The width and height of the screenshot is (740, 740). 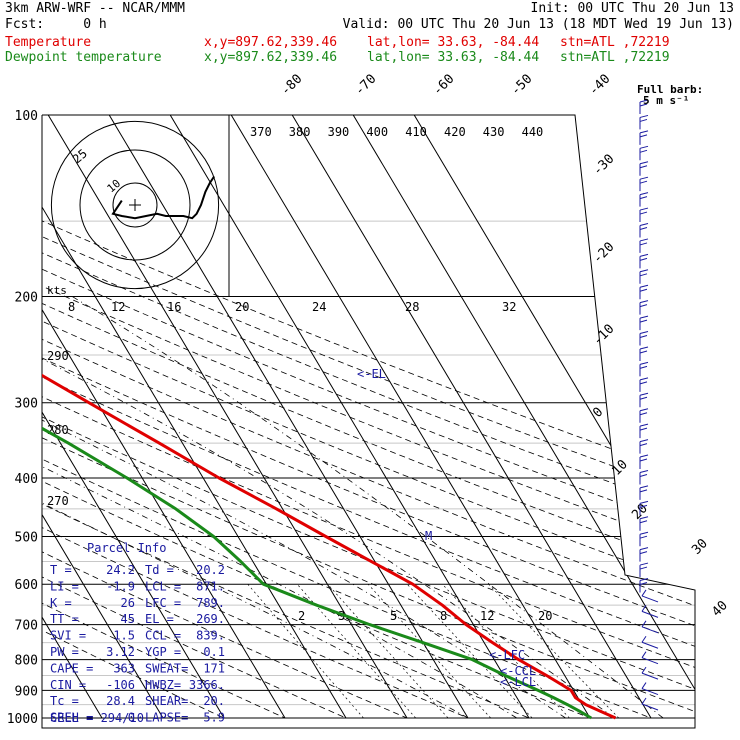 I want to click on legend-temperature-latlon: lat,lon= 33.63, -84.44, so click(x=453, y=42).